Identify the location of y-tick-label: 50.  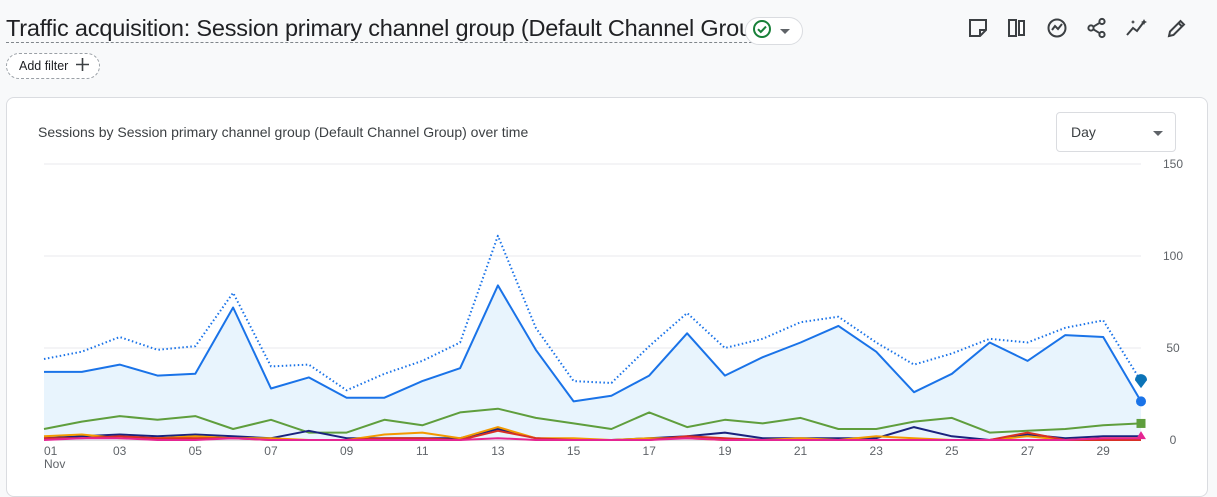
(1173, 348).